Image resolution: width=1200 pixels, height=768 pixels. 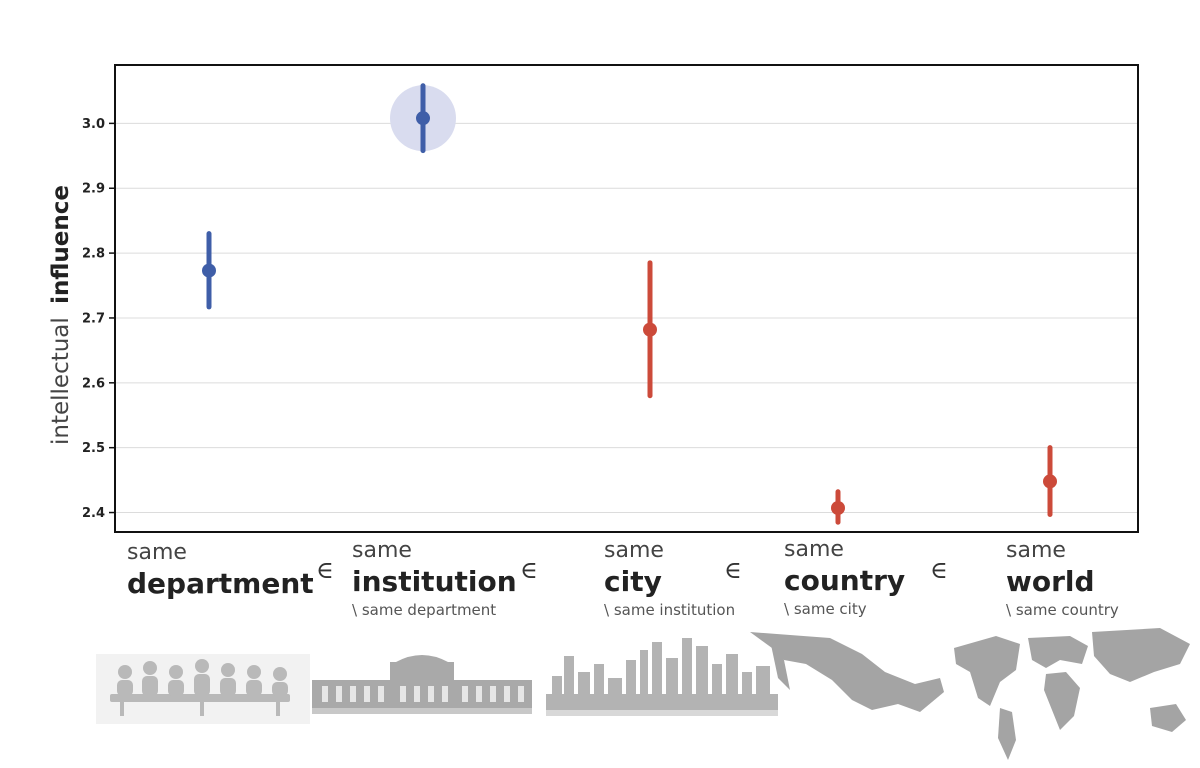 I want to click on y-axis-ticks: 2.4 2.5 2.6 2.7 2.8 2.9 3.0, so click(x=98, y=319).